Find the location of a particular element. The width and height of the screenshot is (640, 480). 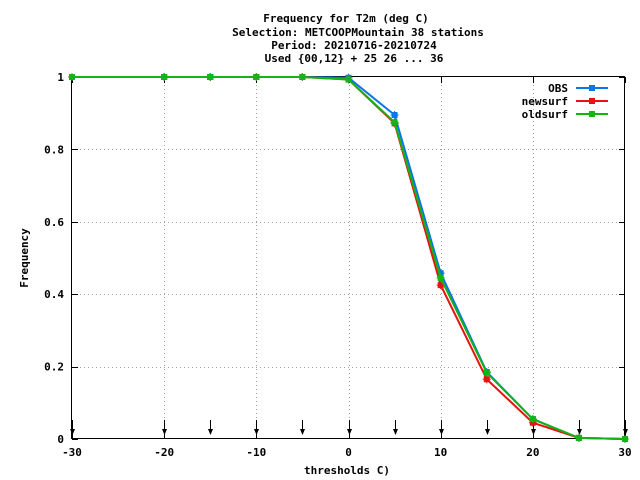

y-tick-label: 1 is located at coordinates (60, 77).